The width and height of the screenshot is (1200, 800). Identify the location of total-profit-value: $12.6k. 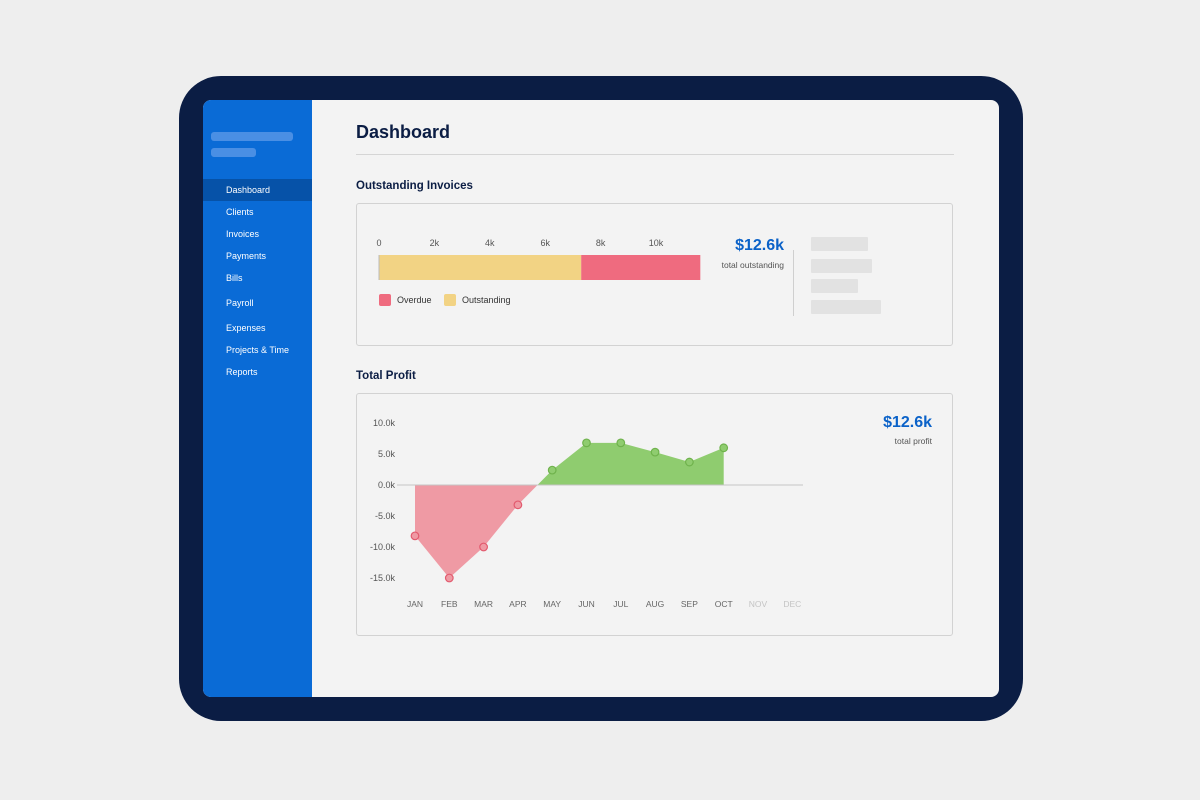
(907, 422).